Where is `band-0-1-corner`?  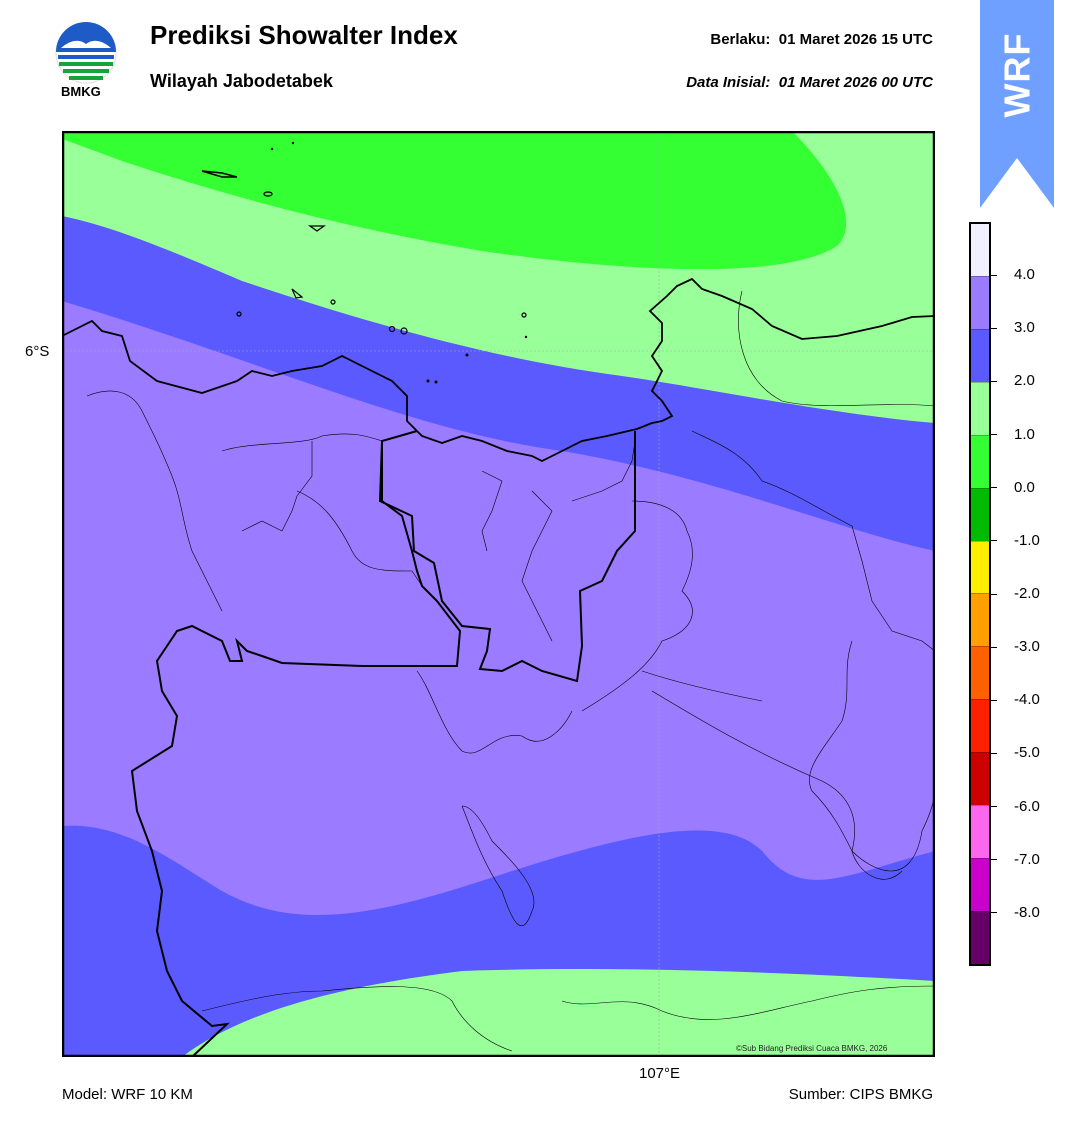 band-0-1-corner is located at coordinates (863, 161).